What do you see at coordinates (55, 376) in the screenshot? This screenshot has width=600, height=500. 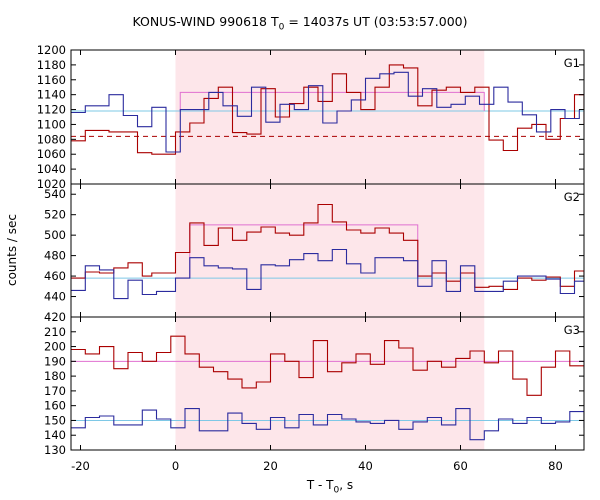 I see `y-tick-label: 180` at bounding box center [55, 376].